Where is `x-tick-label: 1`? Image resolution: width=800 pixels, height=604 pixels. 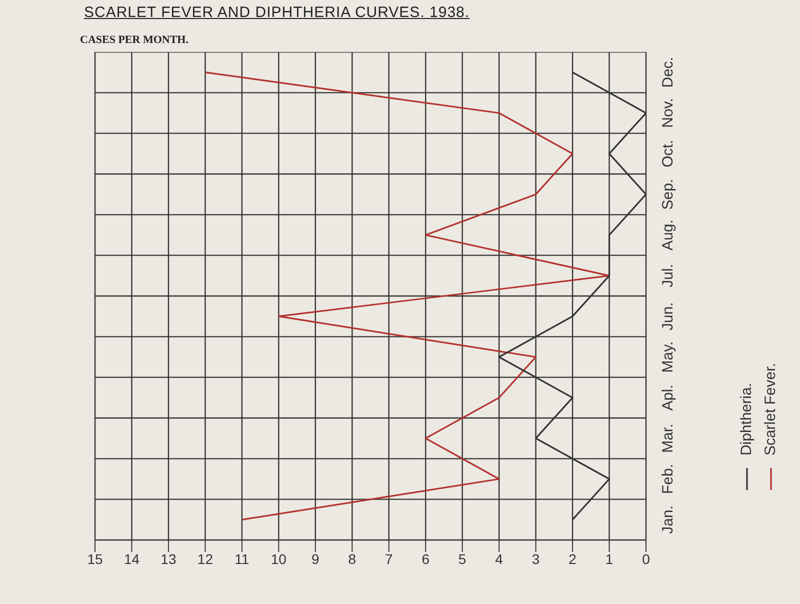
x-tick-label: 1 is located at coordinates (609, 558).